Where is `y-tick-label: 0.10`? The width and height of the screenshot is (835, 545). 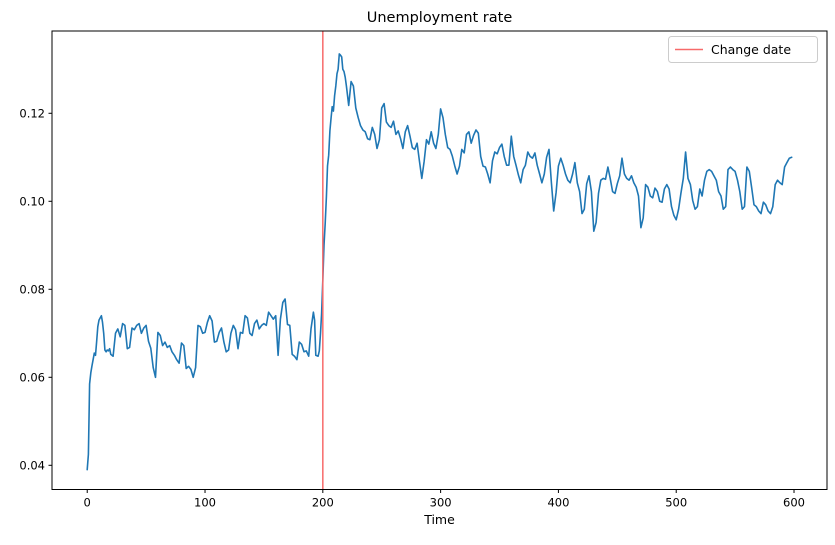
y-tick-label: 0.10 is located at coordinates (32, 201).